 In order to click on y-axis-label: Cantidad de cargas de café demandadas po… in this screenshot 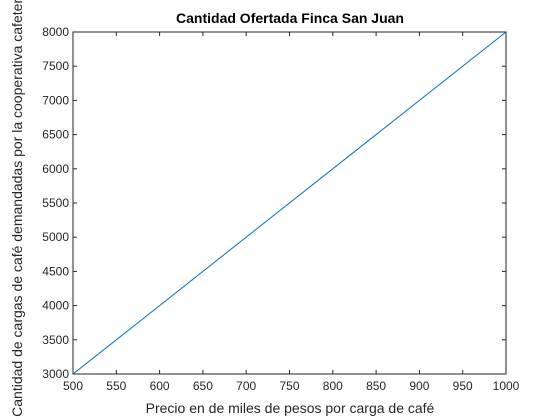, I will do `click(17, 208)`.